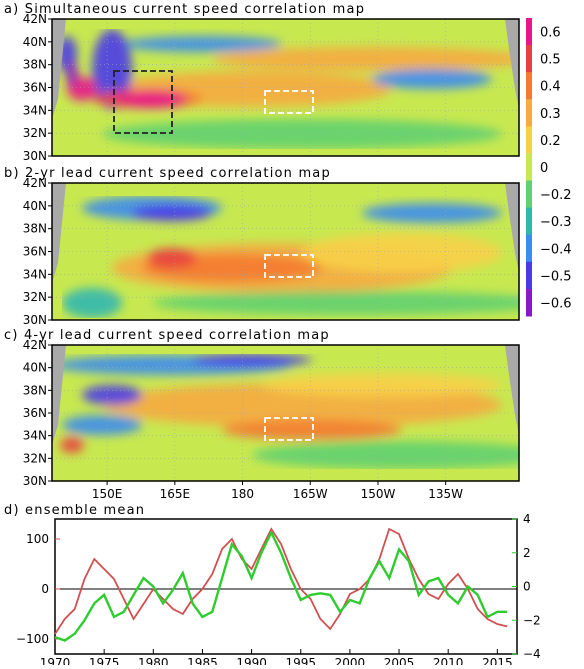 This screenshot has height=669, width=584. I want to click on colorbar-label: −0.6, so click(556, 303).